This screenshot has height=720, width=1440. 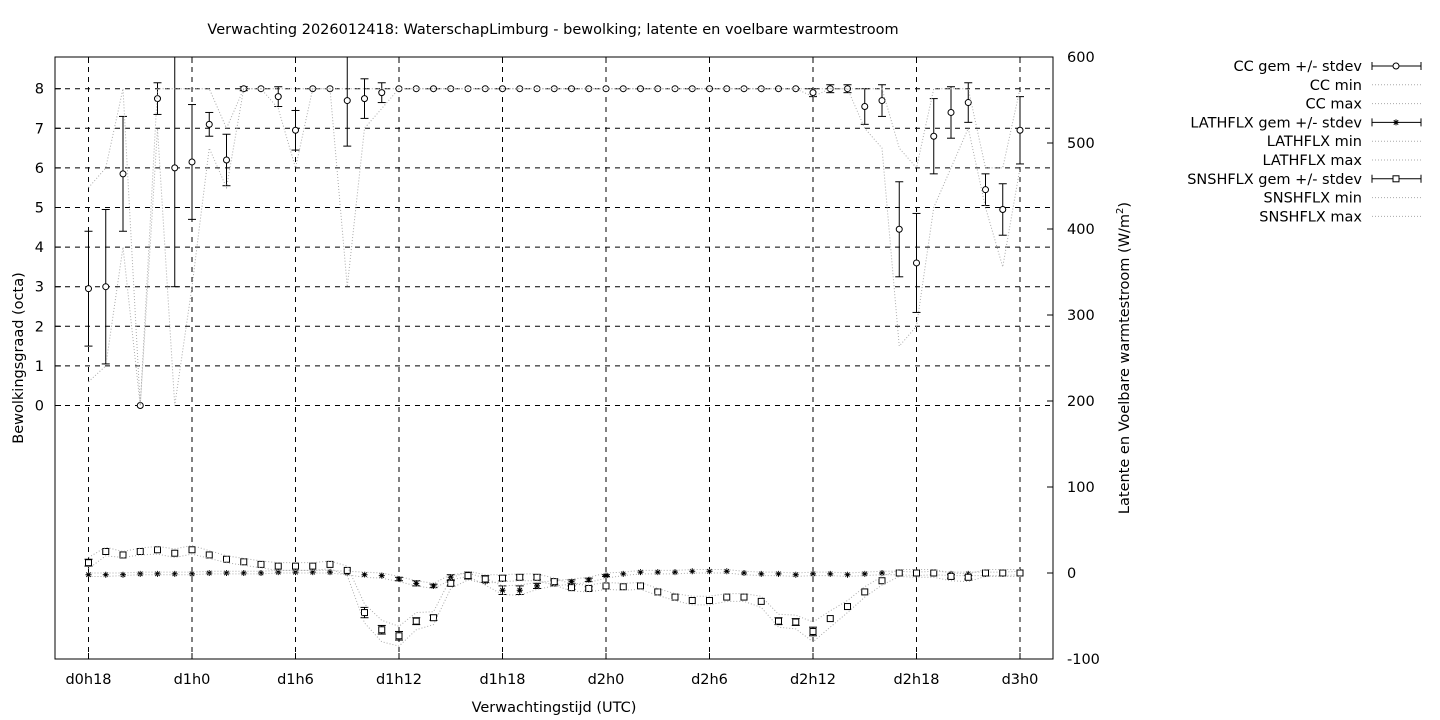 What do you see at coordinates (1081, 488) in the screenshot?
I see `y2-tick-label: 100` at bounding box center [1081, 488].